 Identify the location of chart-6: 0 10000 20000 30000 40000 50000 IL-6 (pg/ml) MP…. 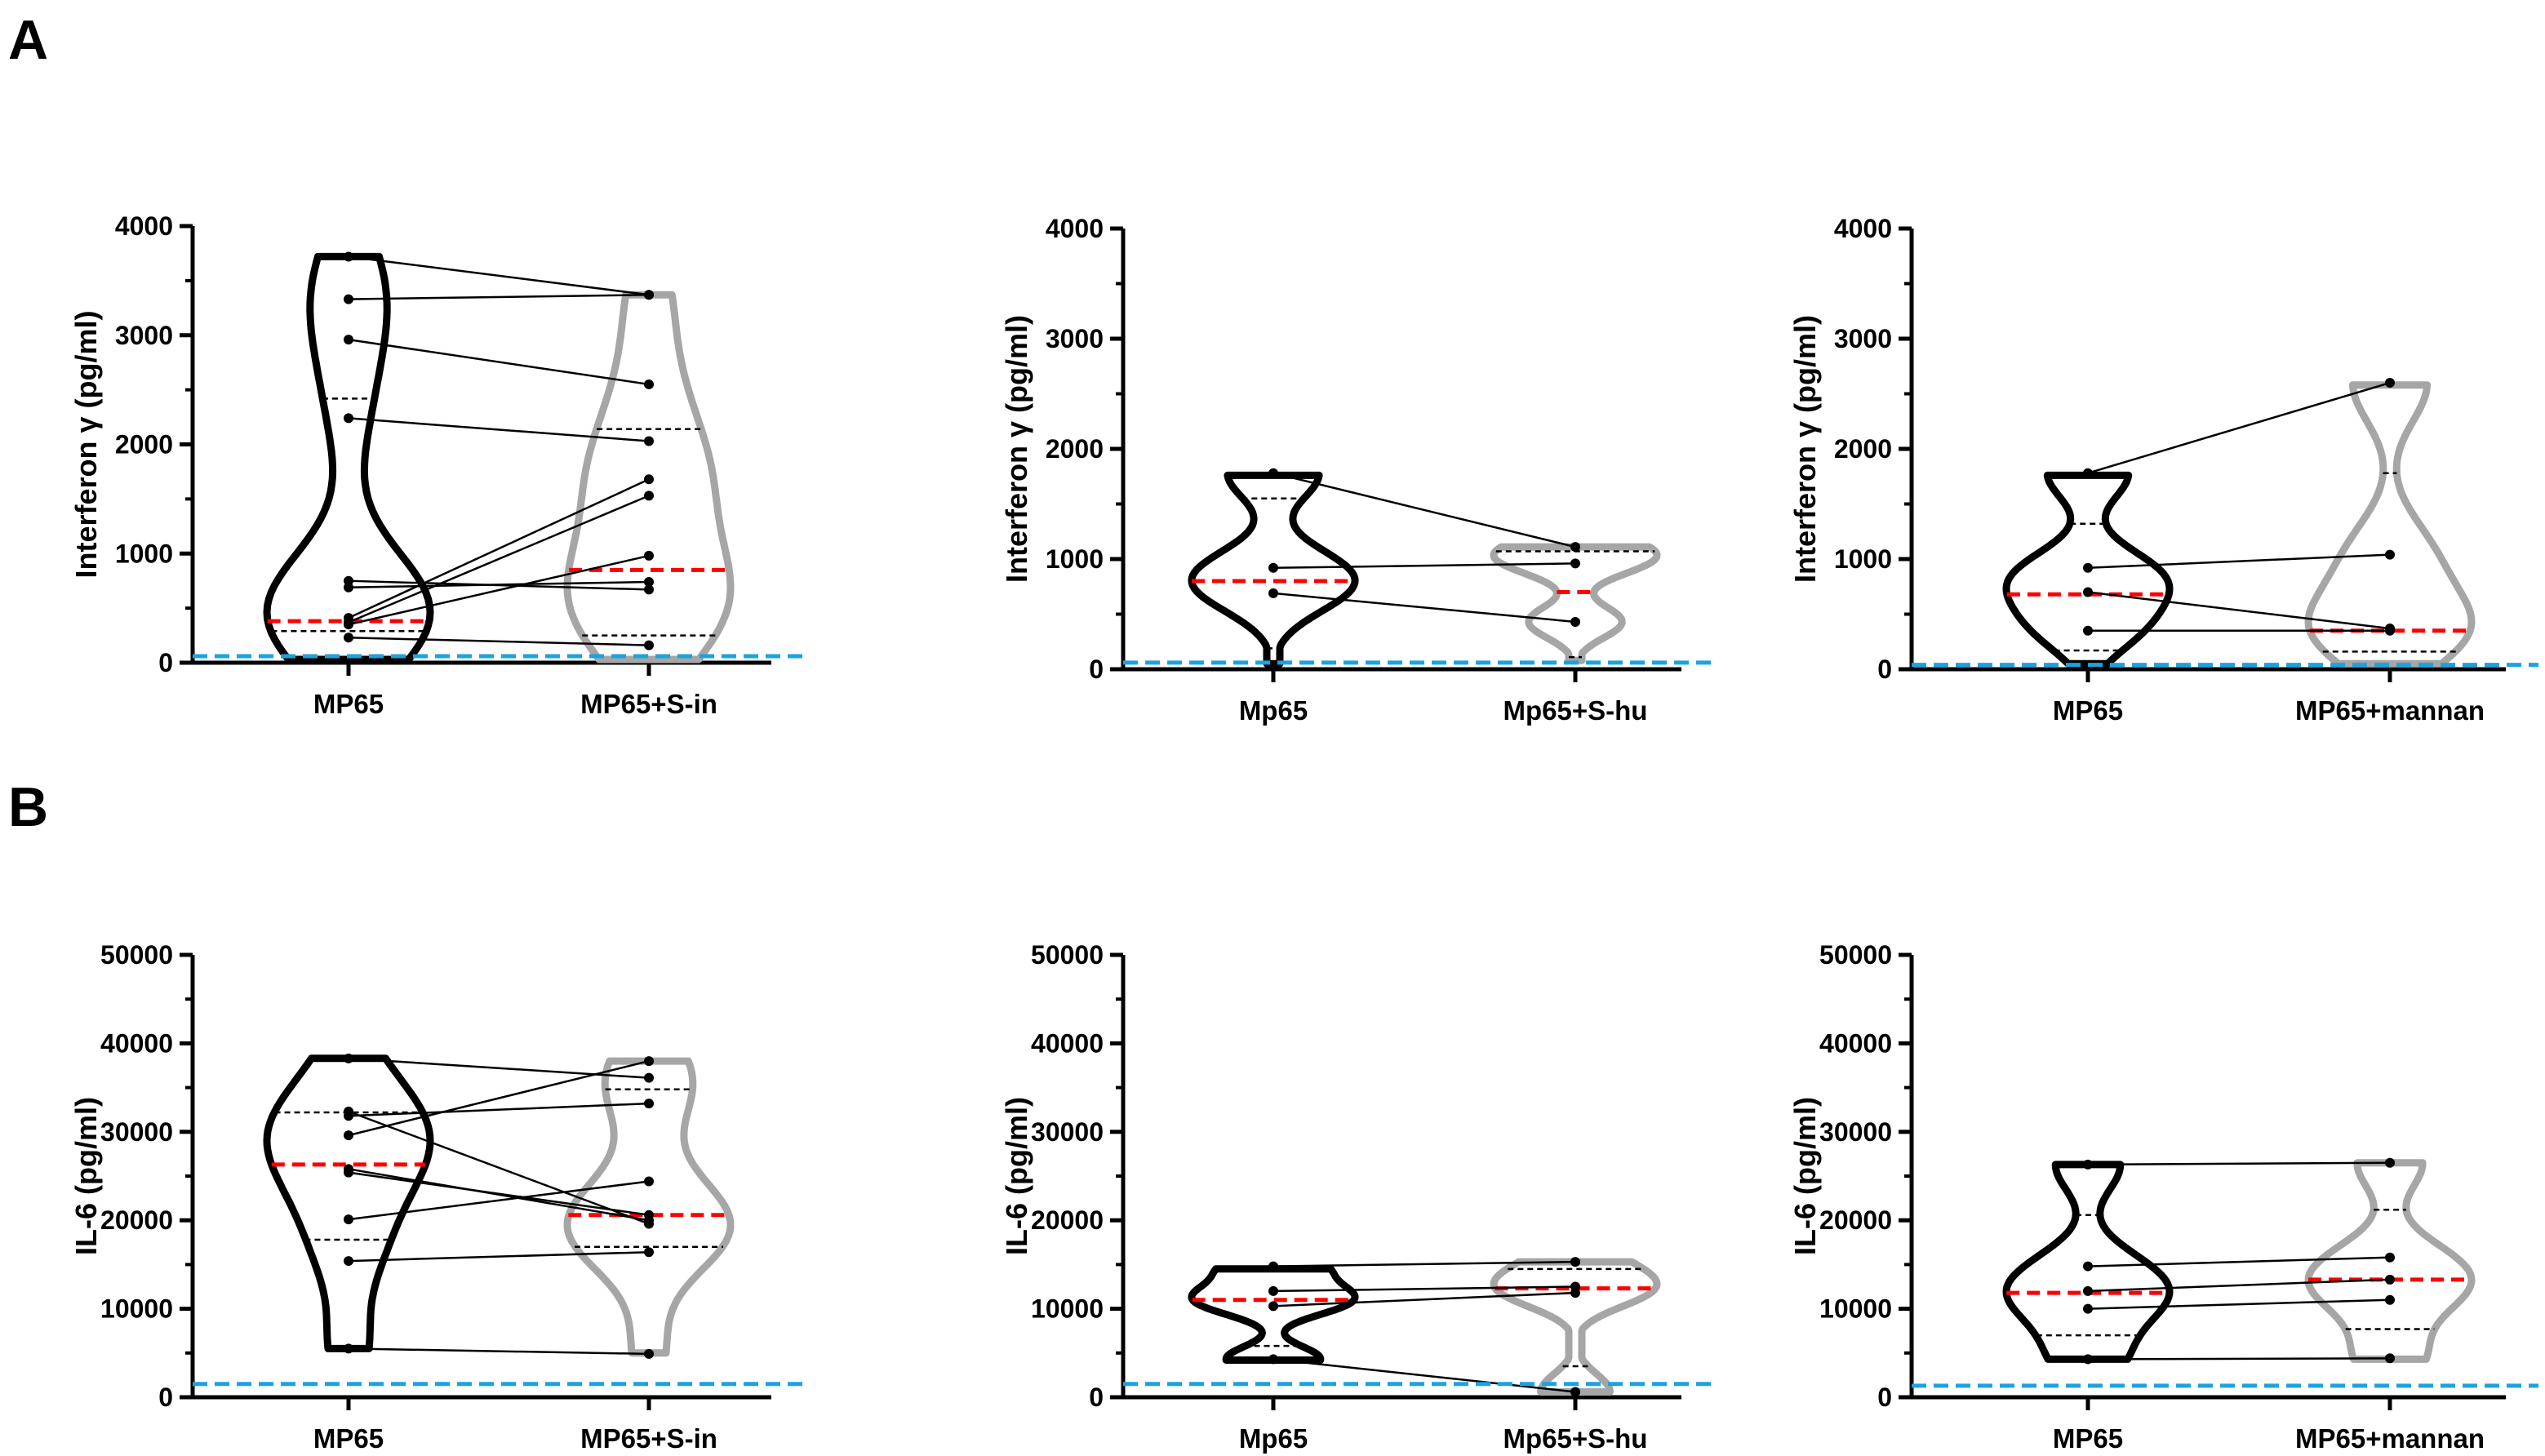
(2163, 1197).